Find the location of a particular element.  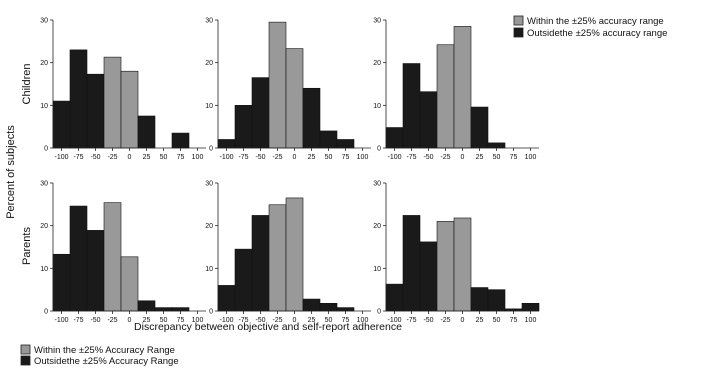

legend-bottom-label-within: Within the ±25% Accuracy Range is located at coordinates (104, 350).